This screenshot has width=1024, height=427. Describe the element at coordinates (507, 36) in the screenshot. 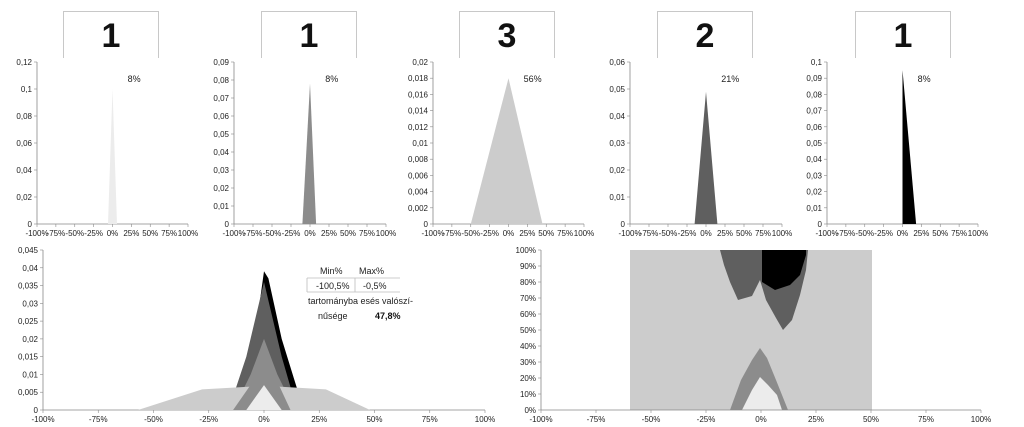

I see `count-value: 3` at that location.